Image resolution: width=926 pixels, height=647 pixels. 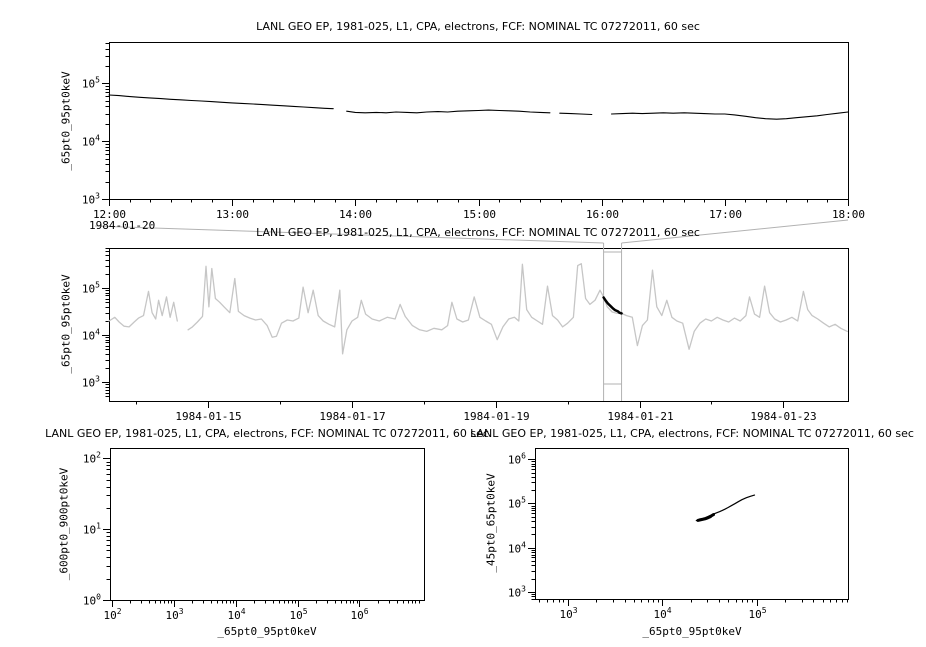 What do you see at coordinates (208, 416) in the screenshot?
I see `x-tick-label: 1984-01-15` at bounding box center [208, 416].